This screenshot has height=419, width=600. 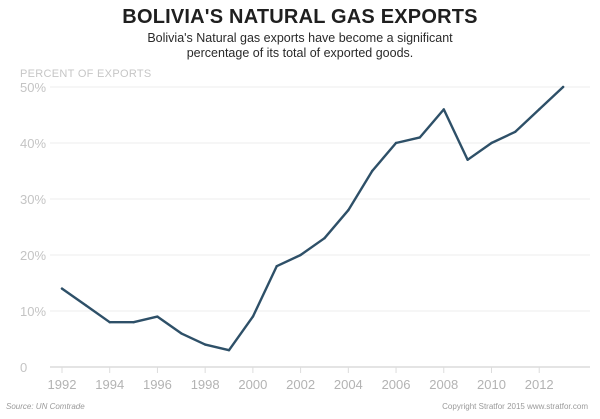 What do you see at coordinates (33, 227) in the screenshot?
I see `y-tick-labels: 0 10% 20% 30% 40% 50%` at bounding box center [33, 227].